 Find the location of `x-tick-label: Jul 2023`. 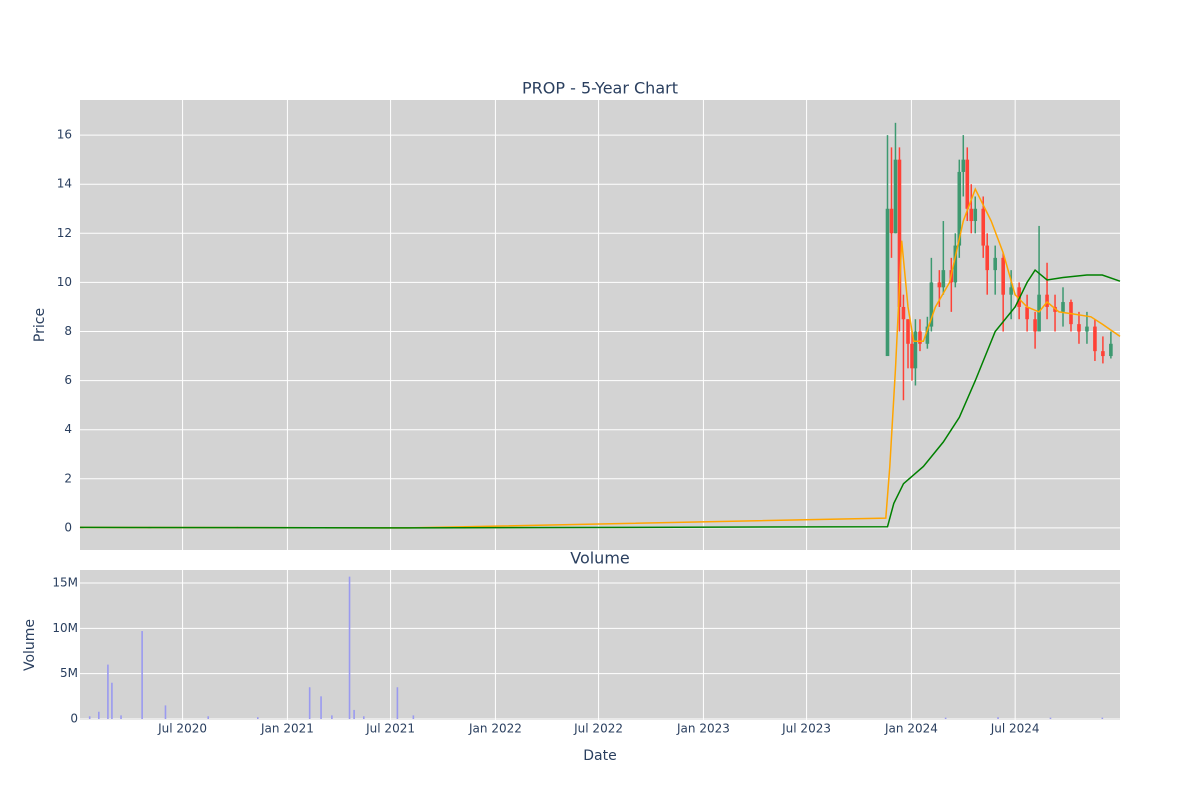

x-tick-label: Jul 2023 is located at coordinates (806, 729).